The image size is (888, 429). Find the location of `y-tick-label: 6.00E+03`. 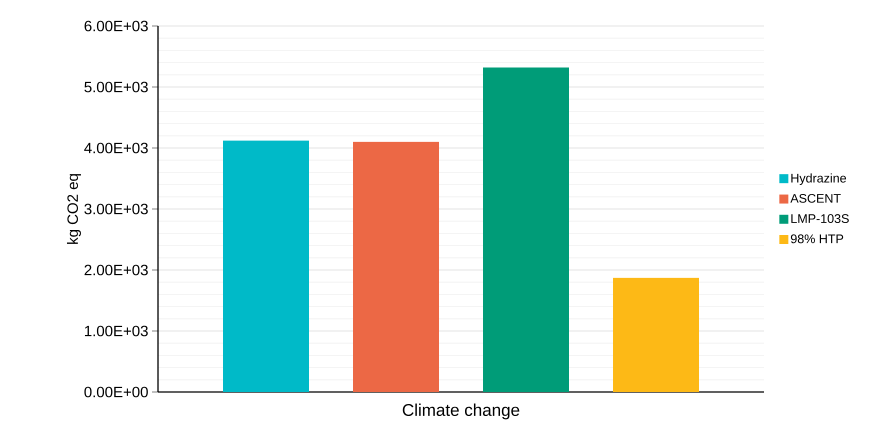

y-tick-label: 6.00E+03 is located at coordinates (116, 26).